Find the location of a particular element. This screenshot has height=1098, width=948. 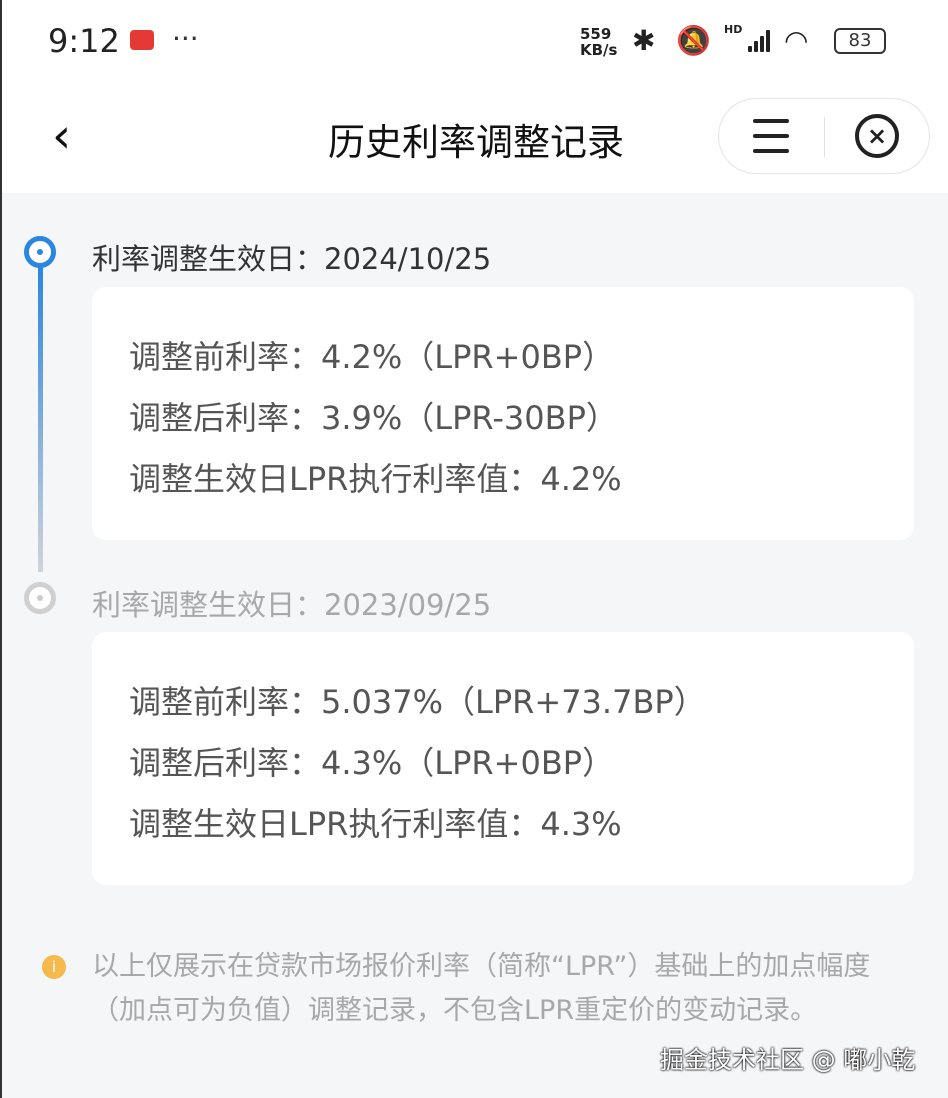

record-date: 利率调整生效日：2023/09/25 is located at coordinates (292, 605).